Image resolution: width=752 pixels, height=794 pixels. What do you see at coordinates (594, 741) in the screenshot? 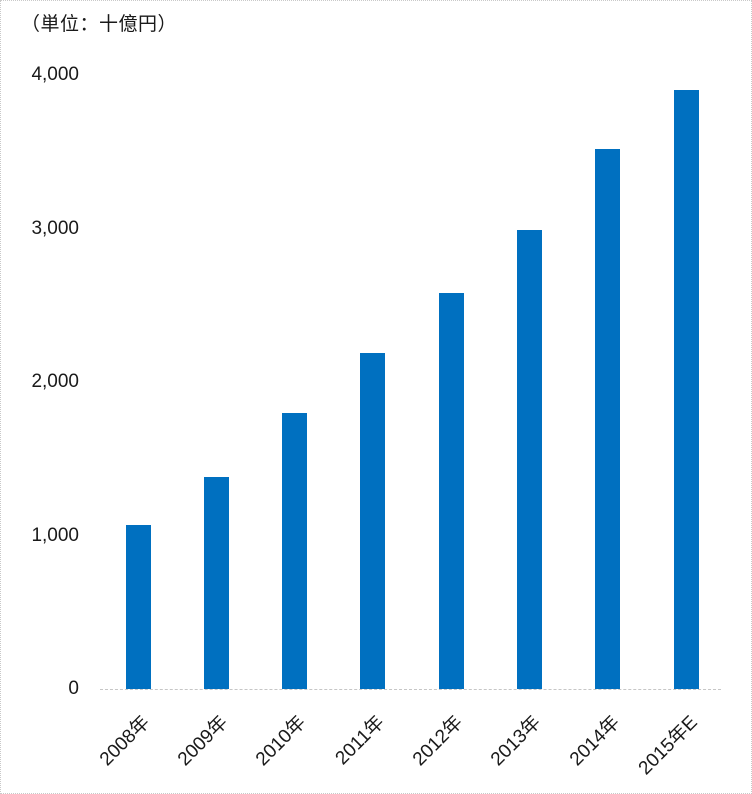
I see `x-axis-tick-label: 2014年` at bounding box center [594, 741].